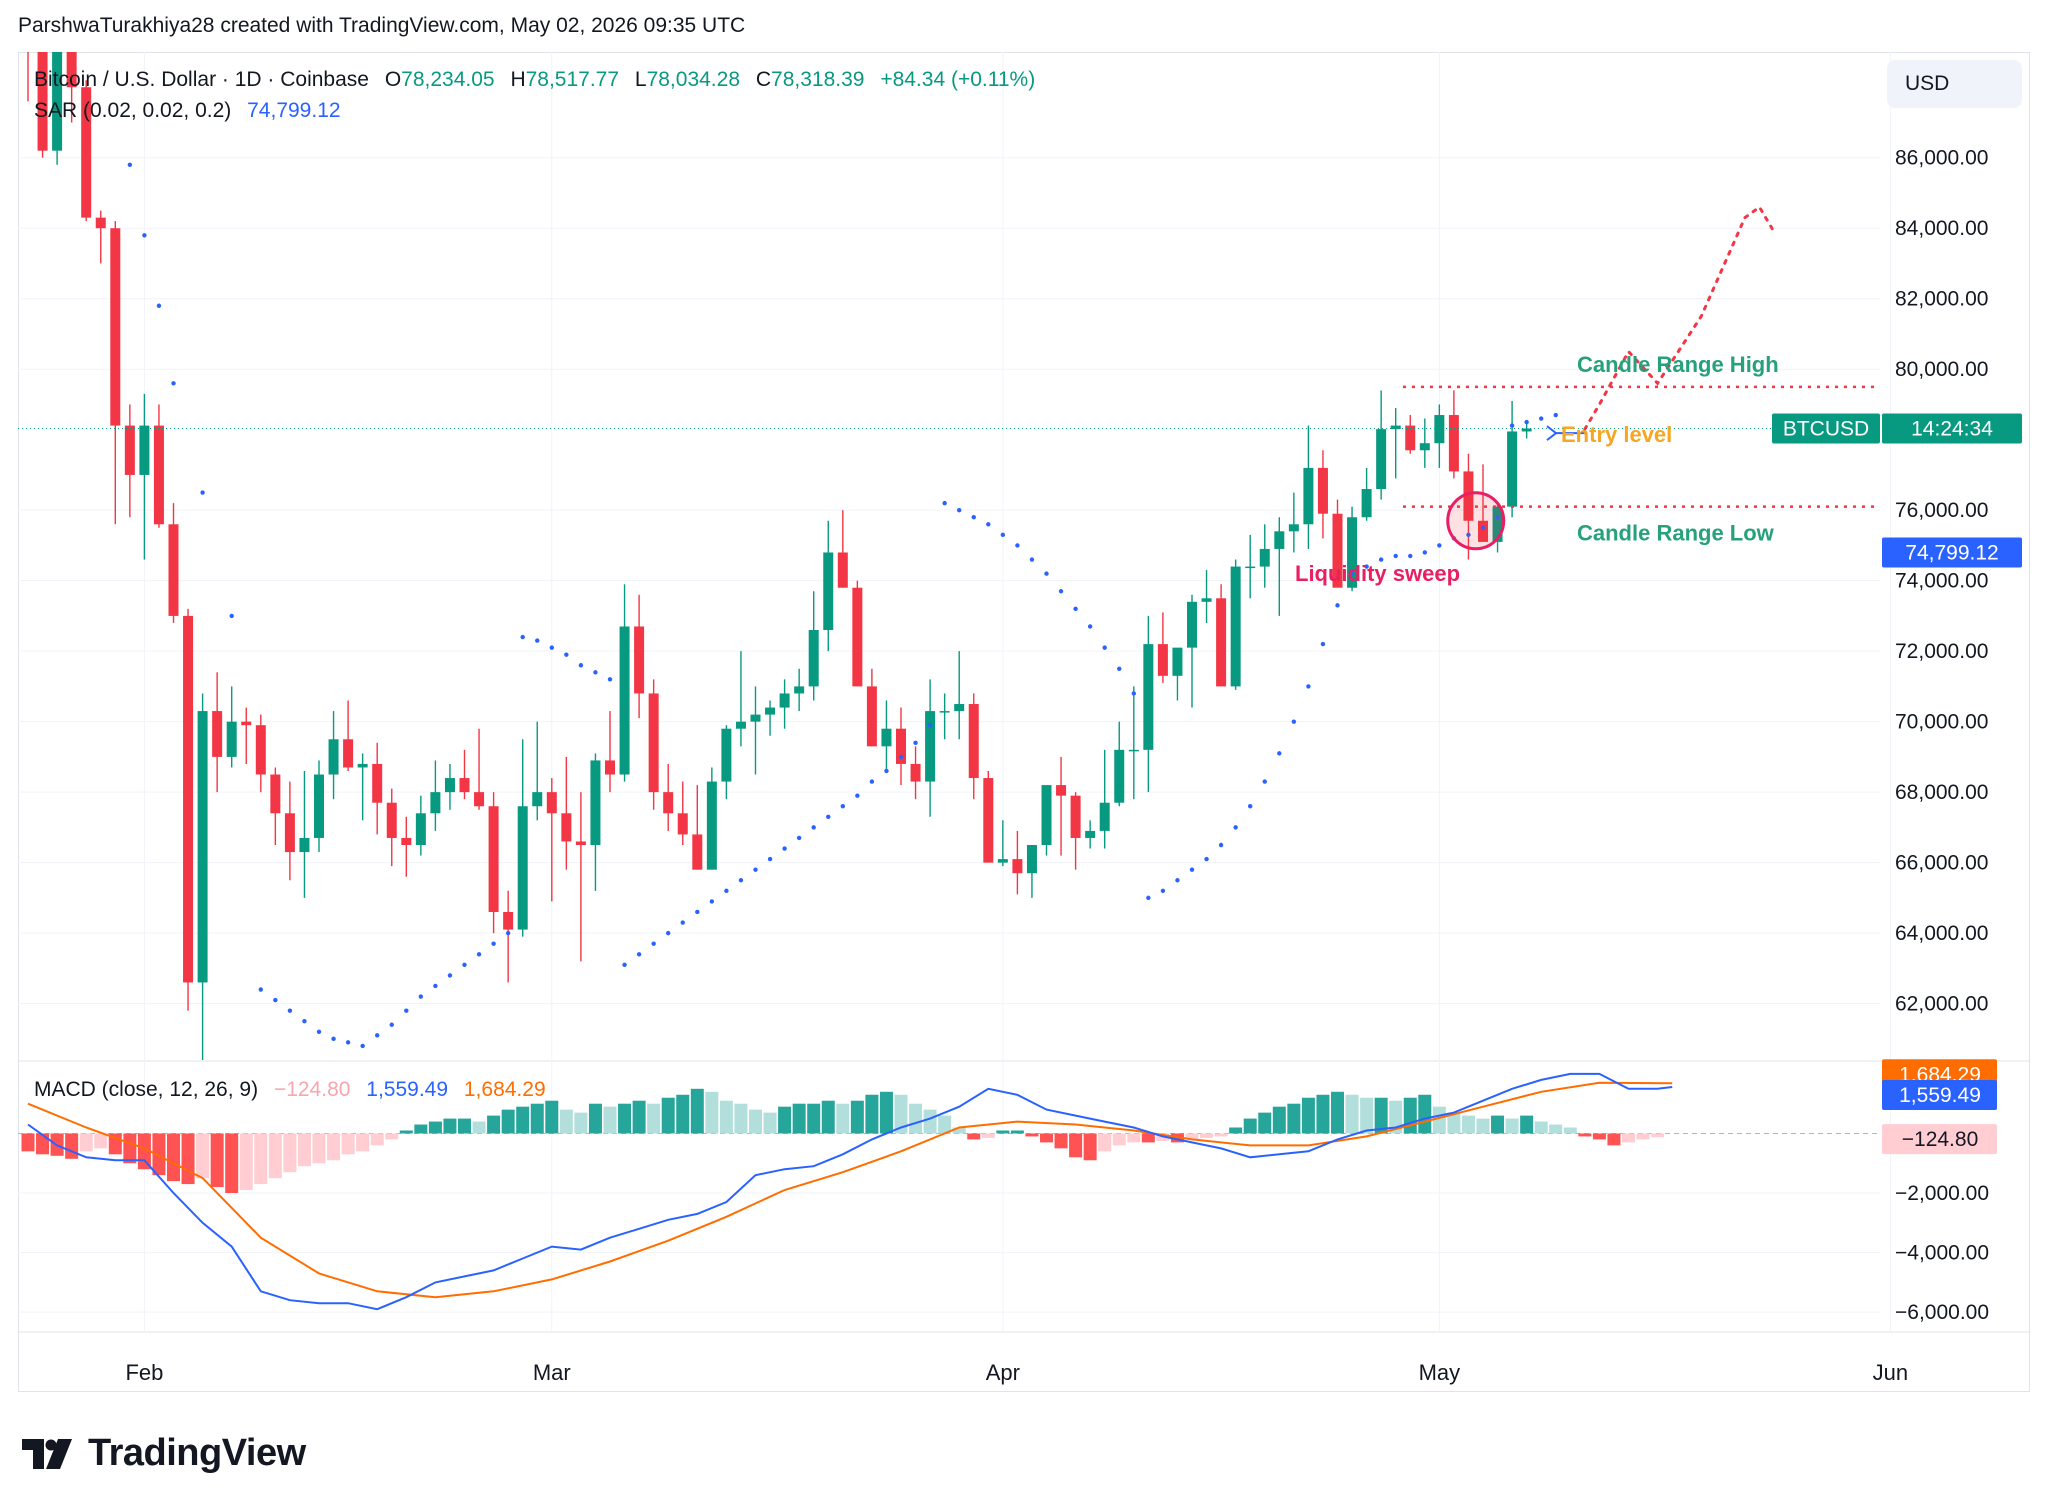 This screenshot has height=1507, width=2048. I want to click on tradingview-logo: TradingView, so click(164, 1453).